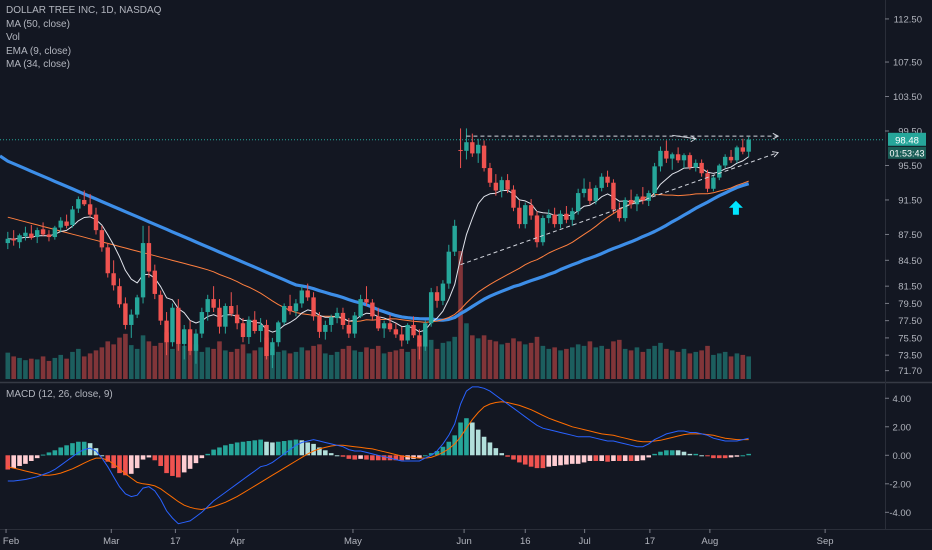 Image resolution: width=932 pixels, height=550 pixels. Describe the element at coordinates (910, 371) in the screenshot. I see `price-axis-label: 71.70` at that location.